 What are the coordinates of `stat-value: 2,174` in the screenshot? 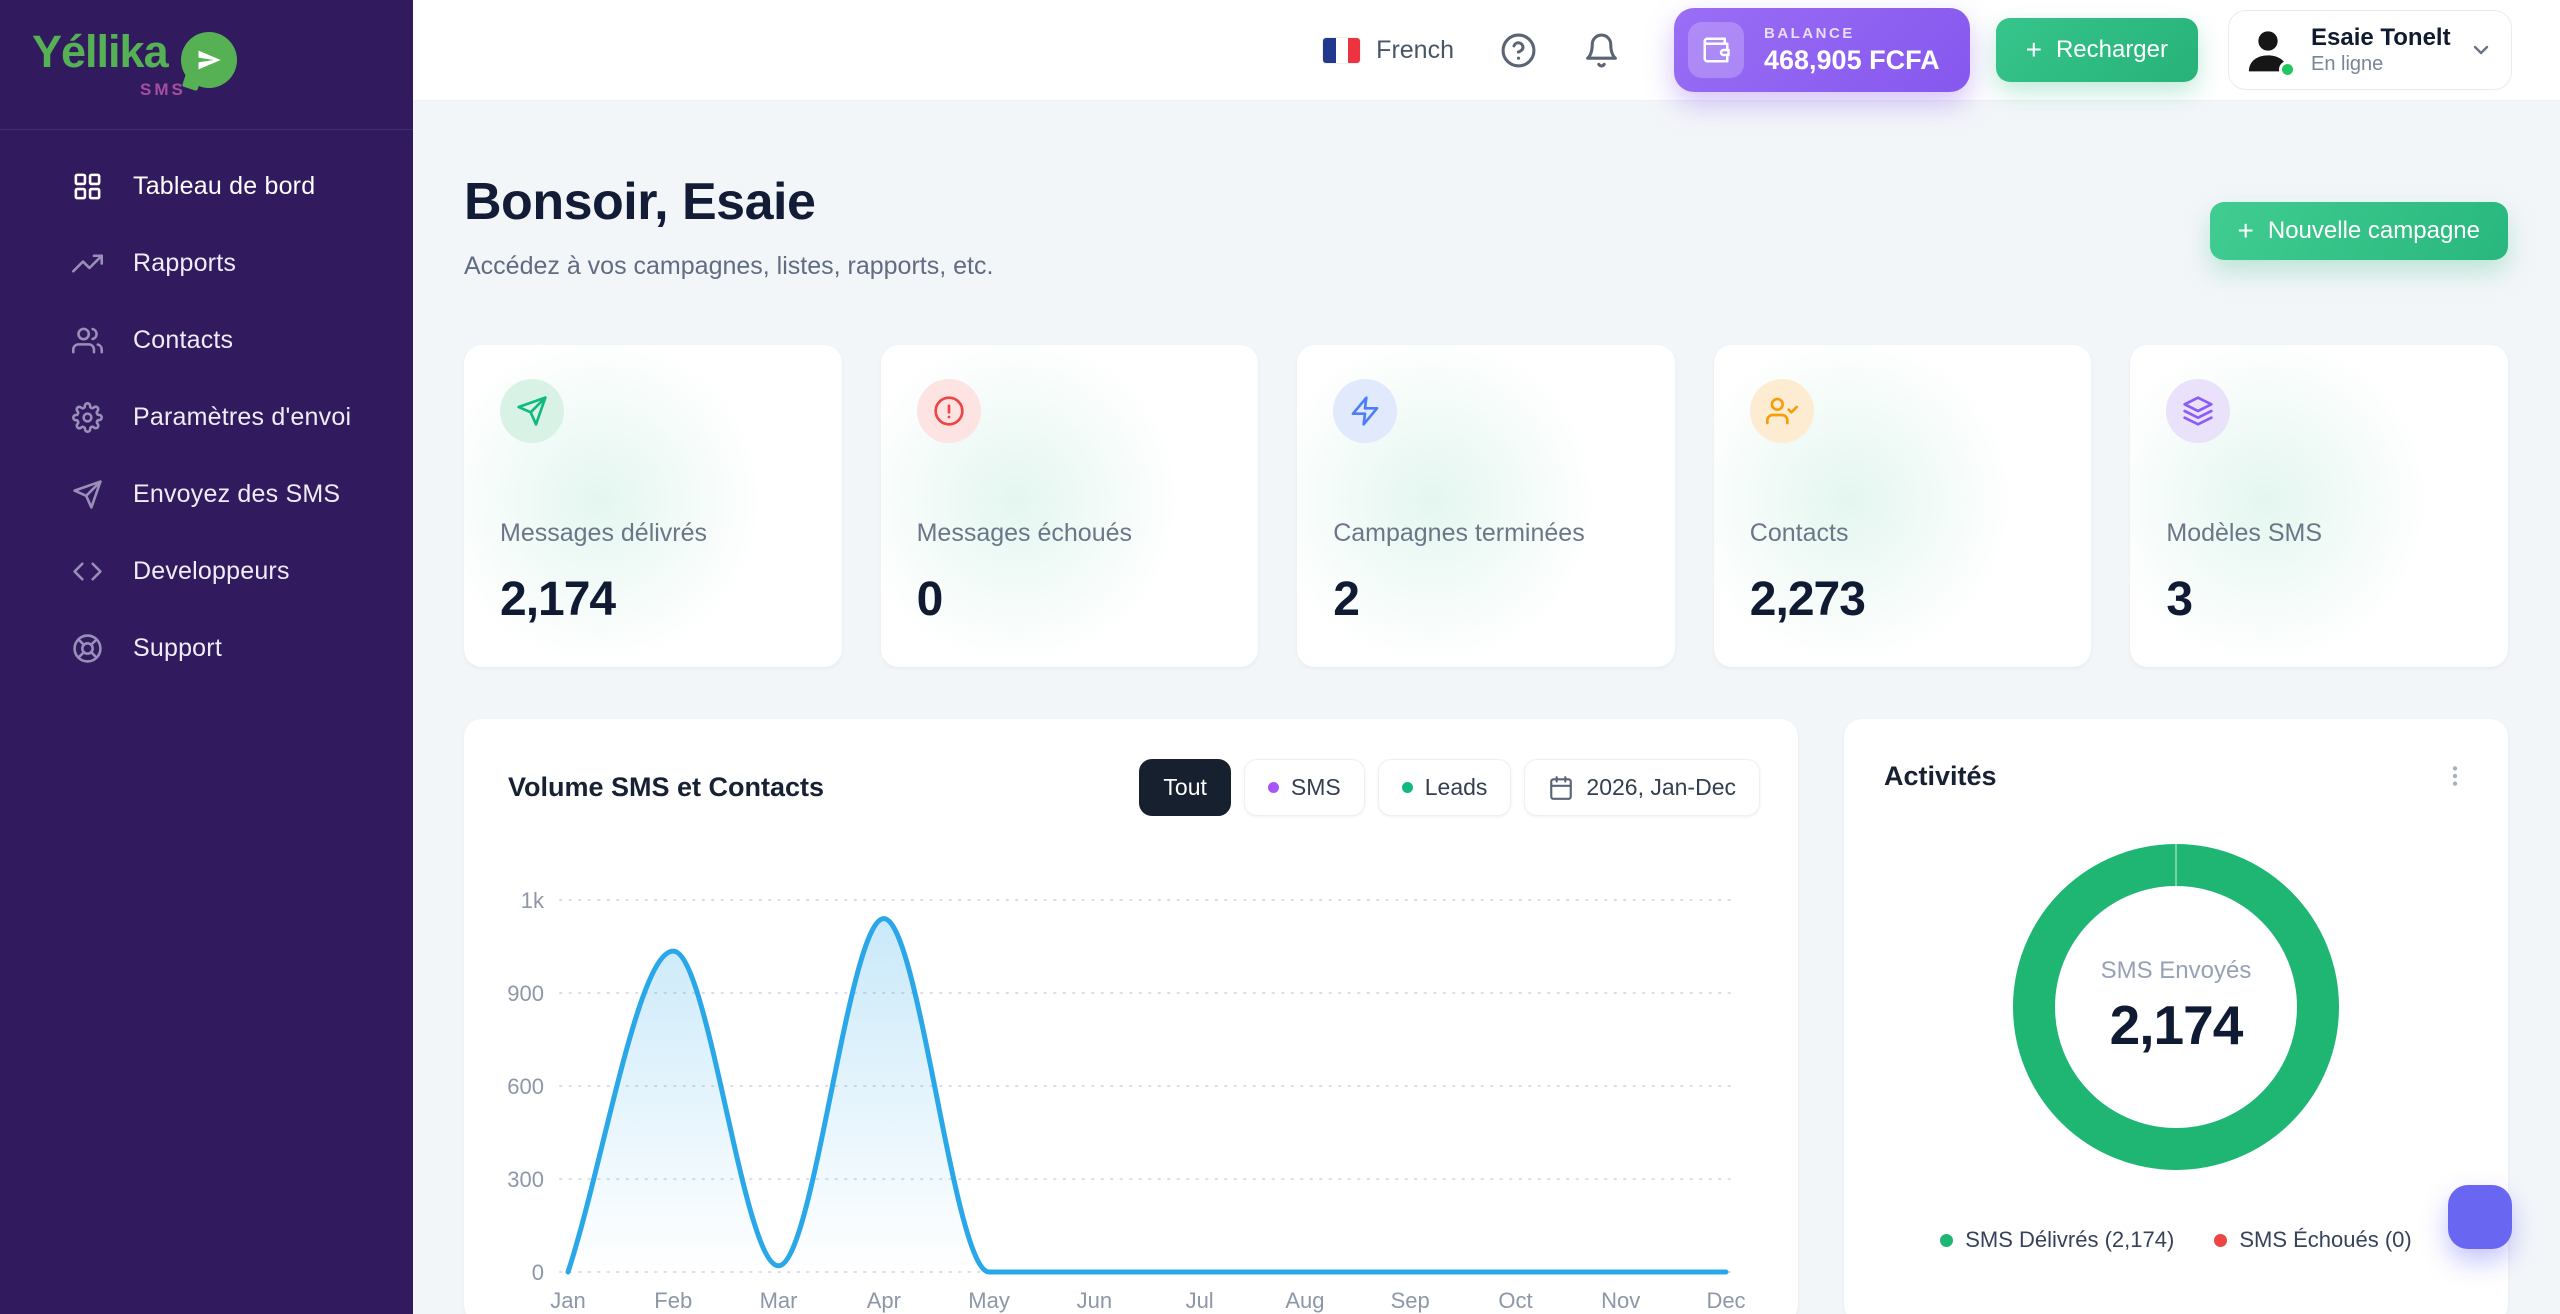 It's located at (558, 599).